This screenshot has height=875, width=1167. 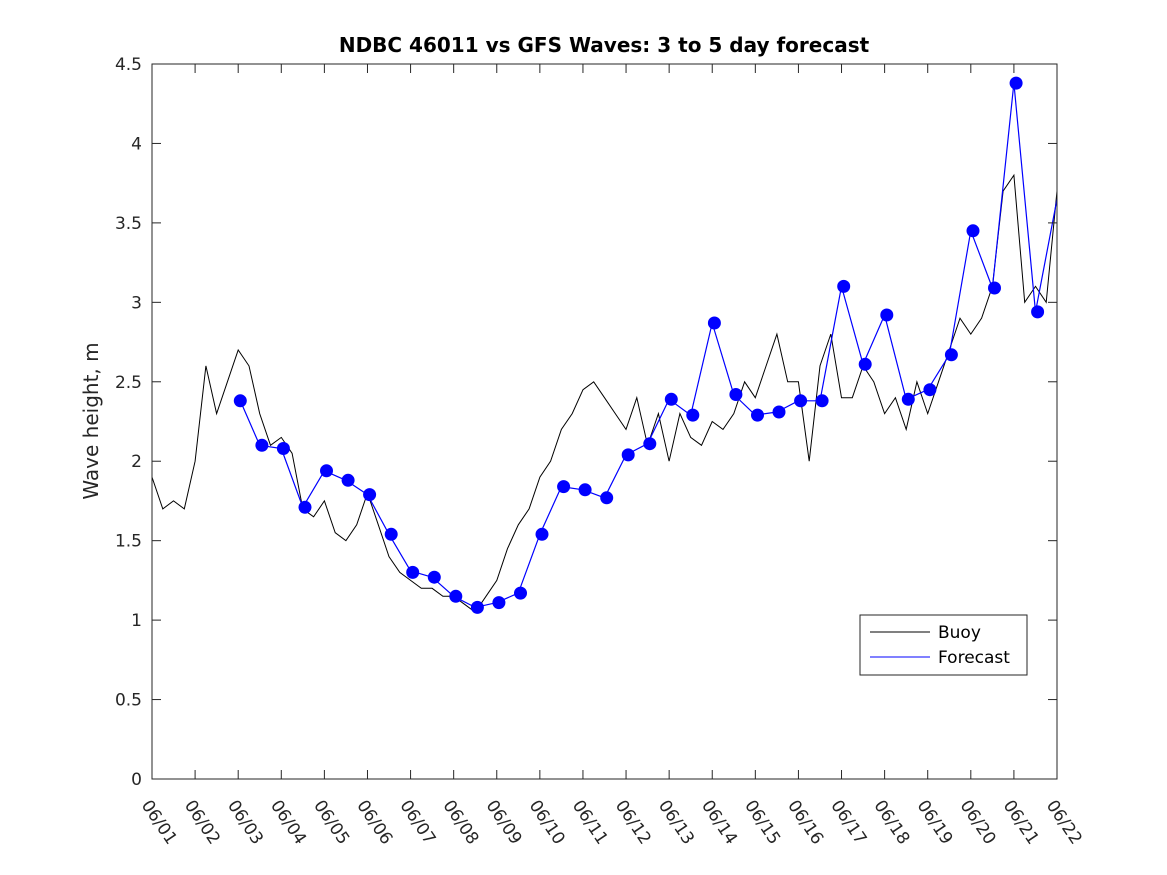 What do you see at coordinates (128, 65) in the screenshot?
I see `y-tick-label: 4.5` at bounding box center [128, 65].